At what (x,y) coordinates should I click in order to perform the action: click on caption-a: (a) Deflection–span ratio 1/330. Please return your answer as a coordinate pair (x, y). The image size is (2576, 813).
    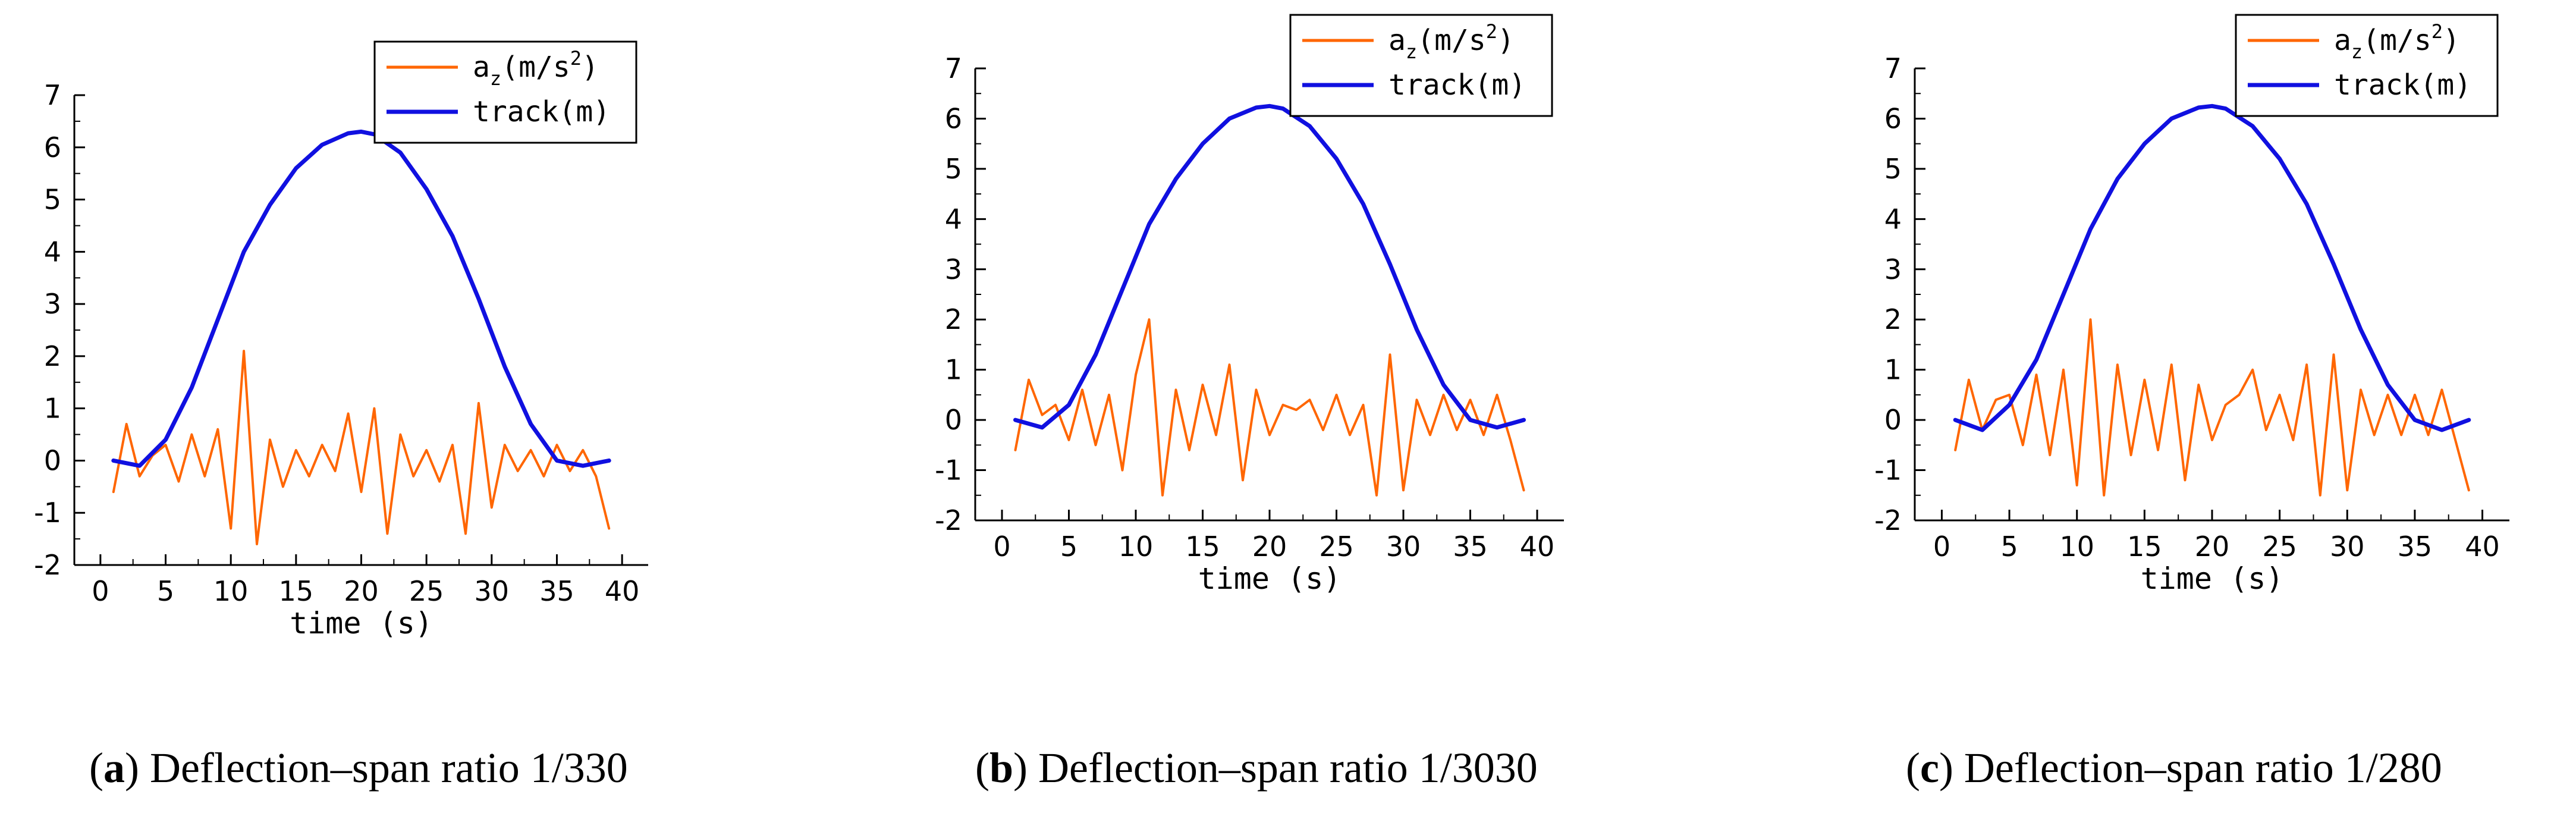
    Looking at the image, I should click on (358, 768).